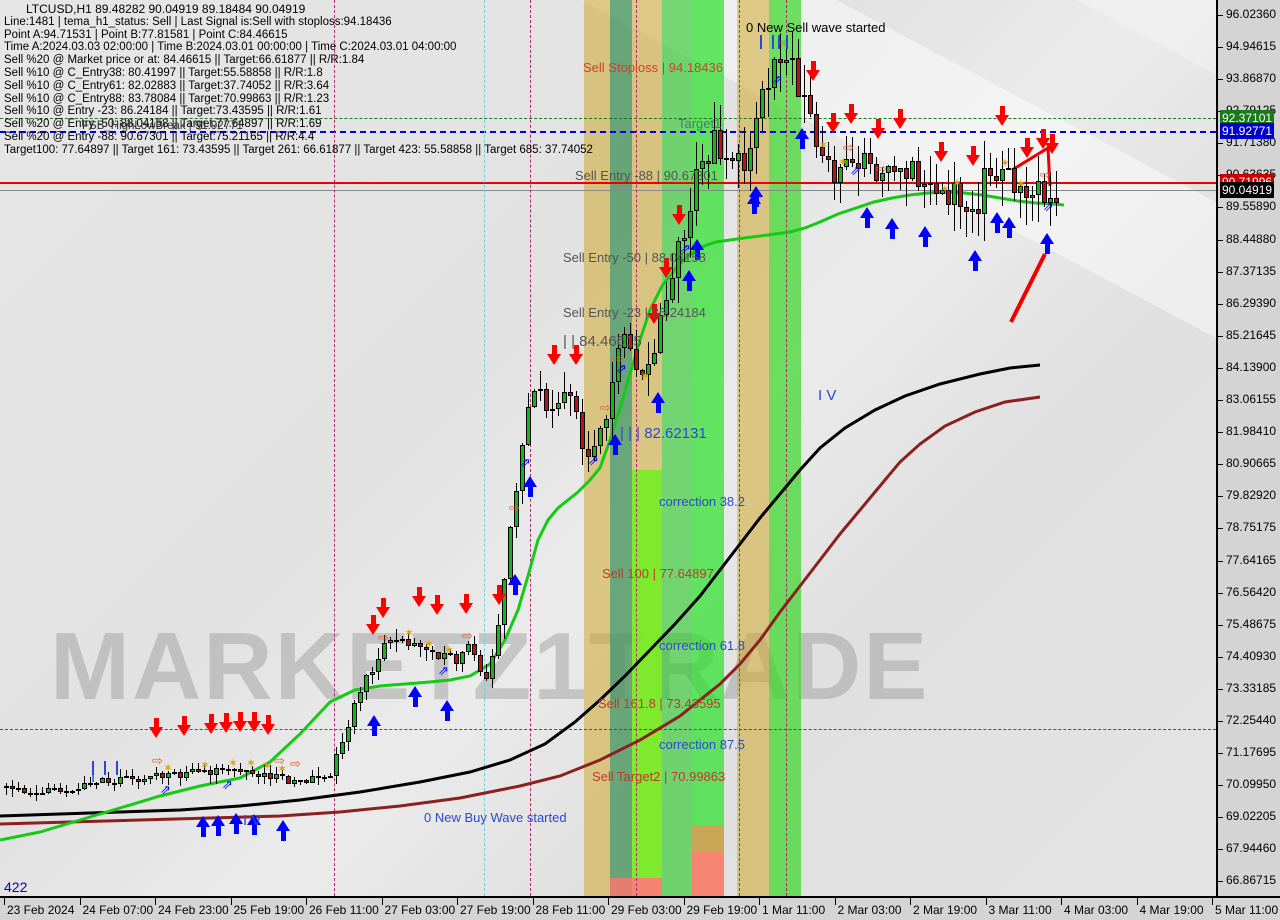  I want to click on price-tick-label: 85.21645, so click(1251, 334).